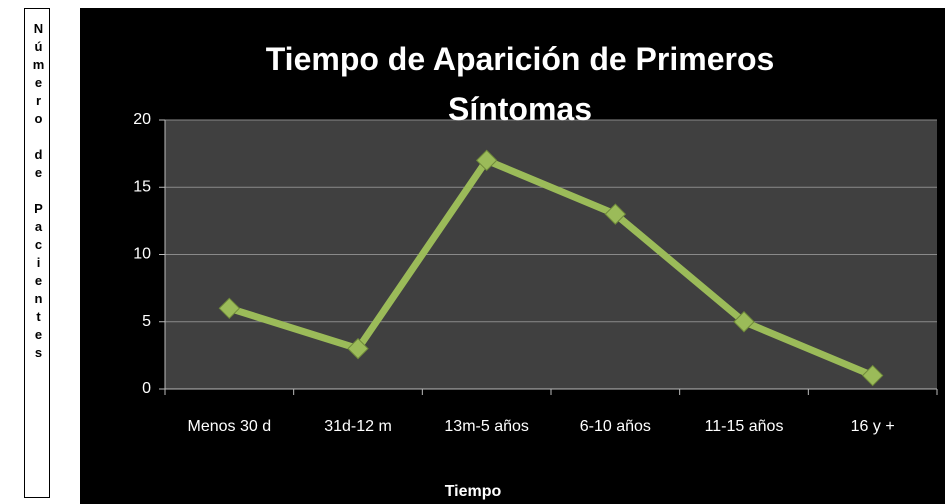  I want to click on x-tick-label: 6-10 años, so click(615, 426).